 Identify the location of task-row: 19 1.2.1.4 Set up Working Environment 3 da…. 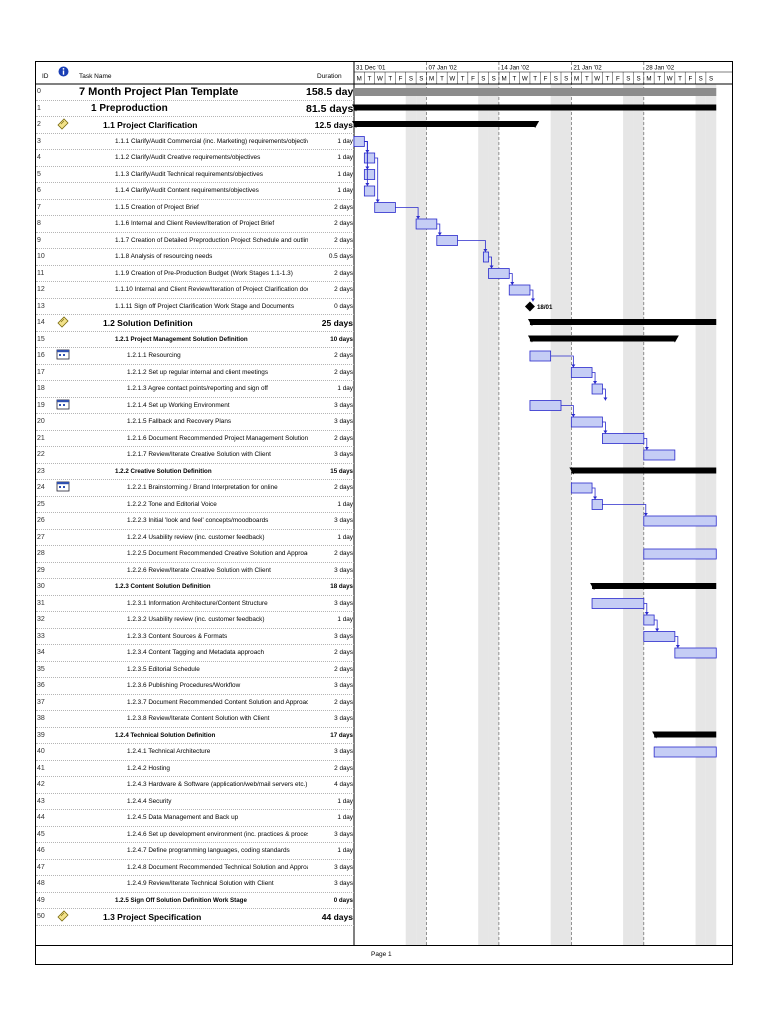
(195, 406).